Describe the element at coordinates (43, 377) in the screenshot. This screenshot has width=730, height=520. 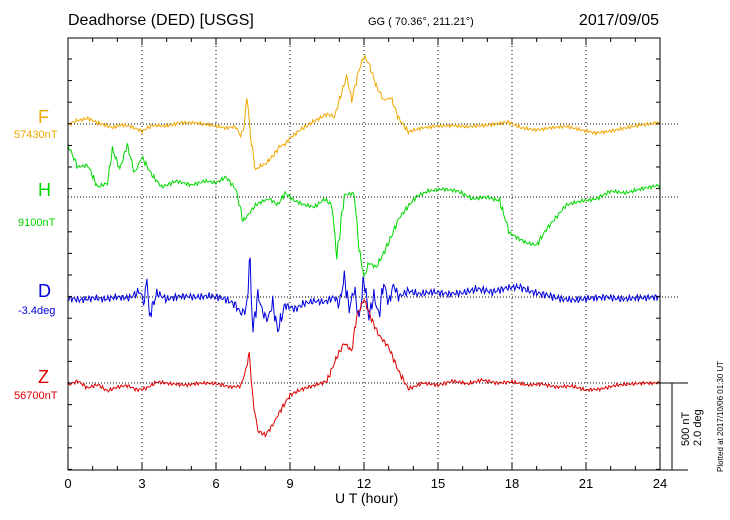
I see `channel-label-z: Z` at that location.